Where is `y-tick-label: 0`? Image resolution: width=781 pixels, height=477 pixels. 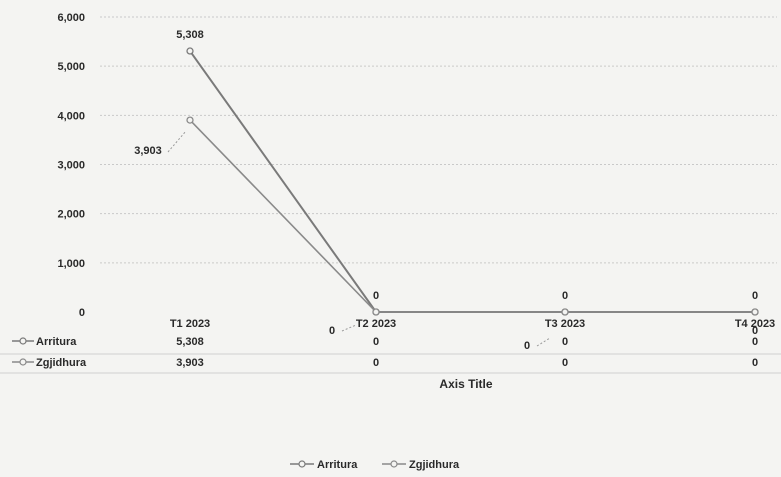 y-tick-label: 0 is located at coordinates (82, 313).